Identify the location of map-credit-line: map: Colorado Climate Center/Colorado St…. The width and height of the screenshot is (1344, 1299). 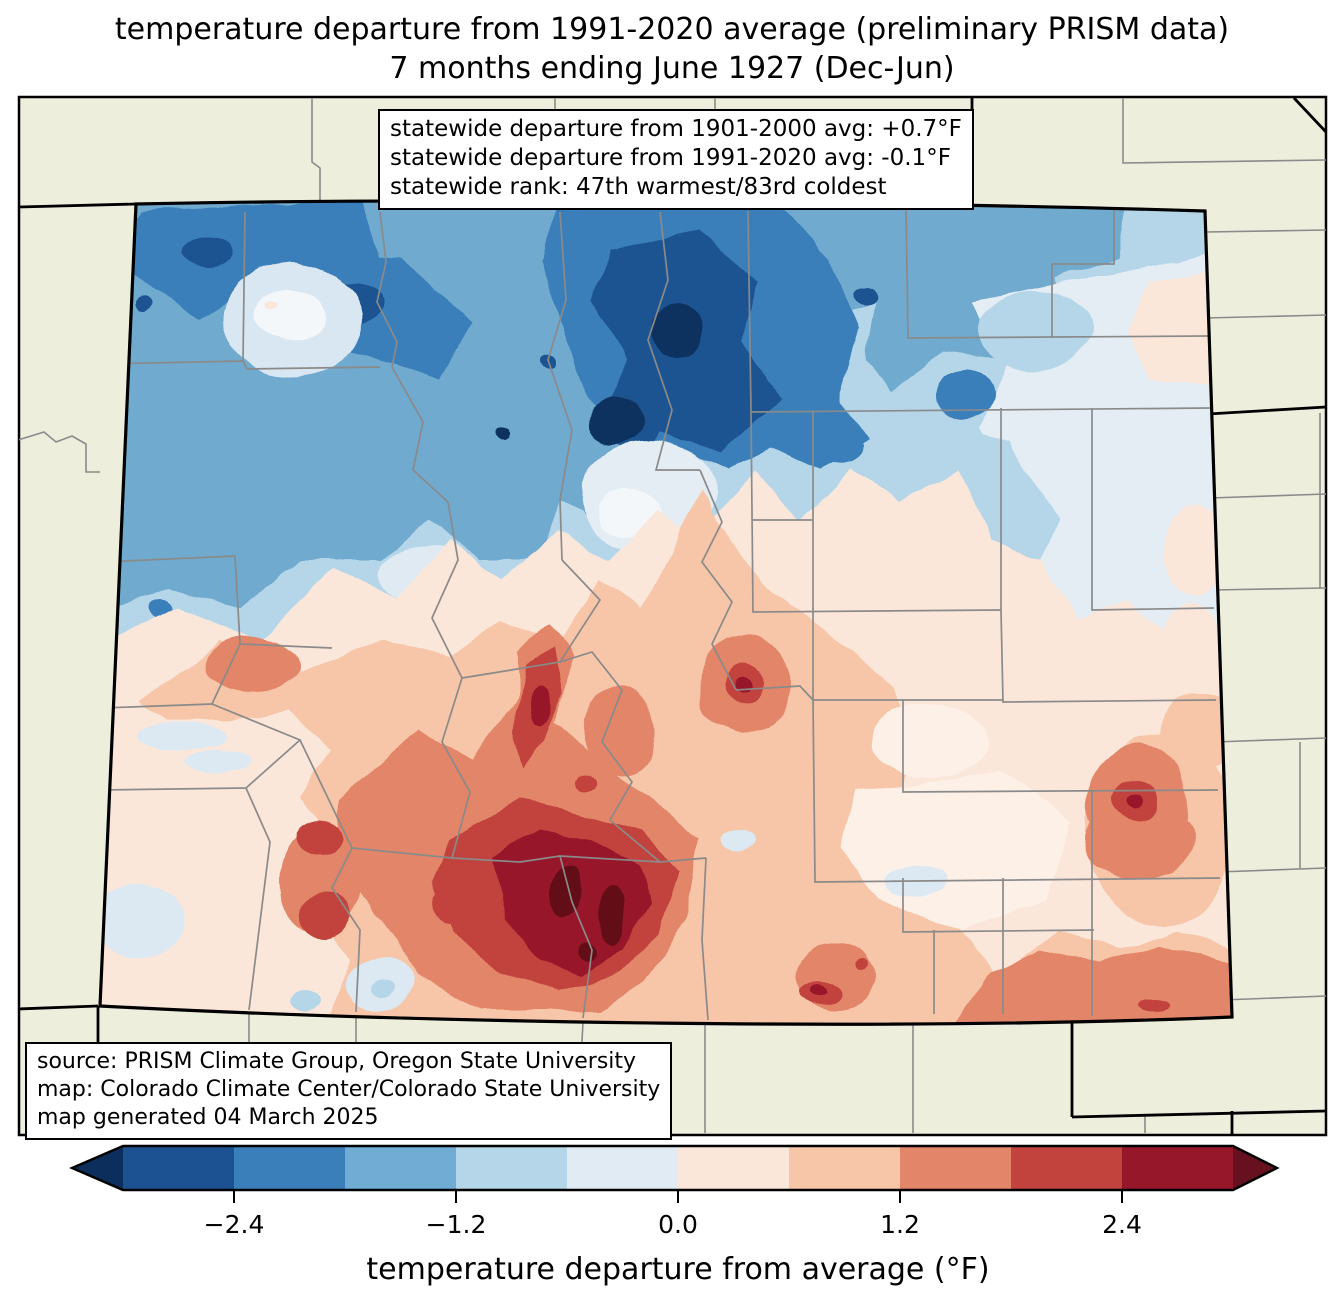
(349, 1089).